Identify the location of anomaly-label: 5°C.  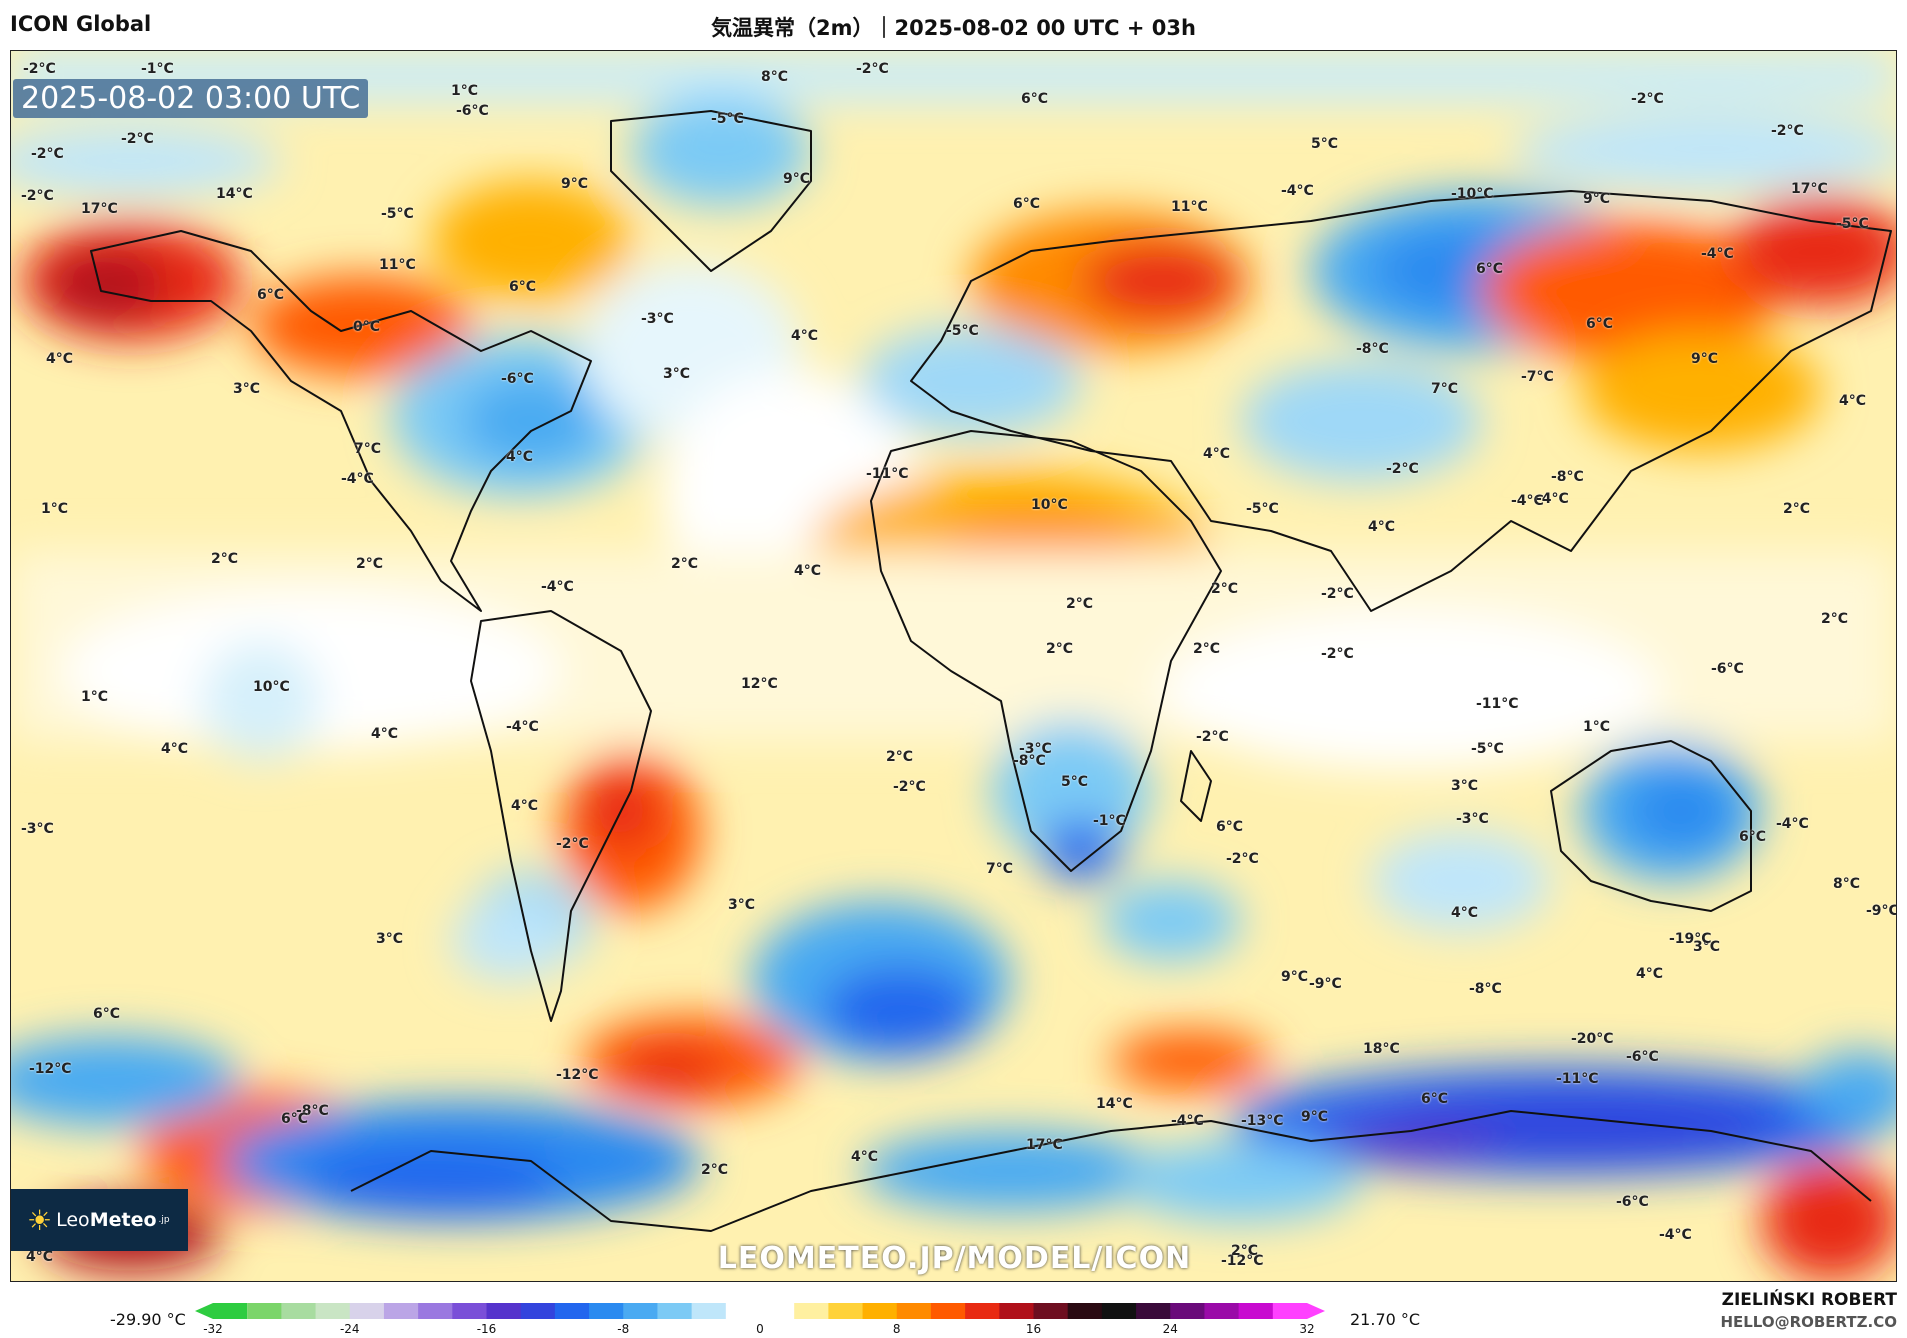
(1325, 144).